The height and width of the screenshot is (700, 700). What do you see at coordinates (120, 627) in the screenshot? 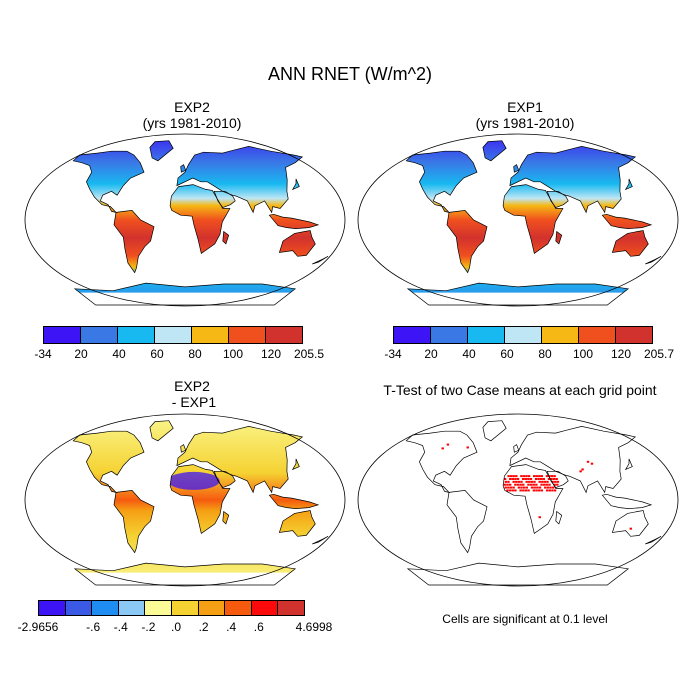
I see `colorbar-diff-tick-label: -.4` at bounding box center [120, 627].